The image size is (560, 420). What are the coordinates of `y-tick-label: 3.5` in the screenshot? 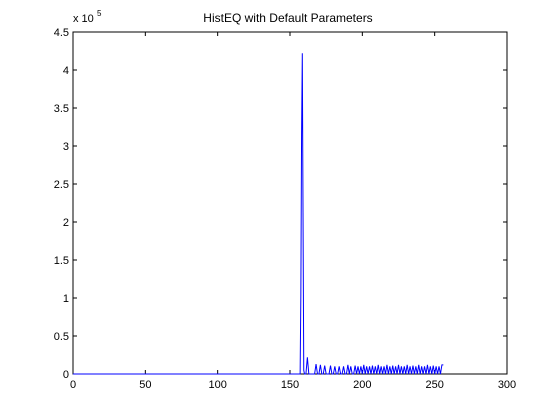 It's located at (61, 109).